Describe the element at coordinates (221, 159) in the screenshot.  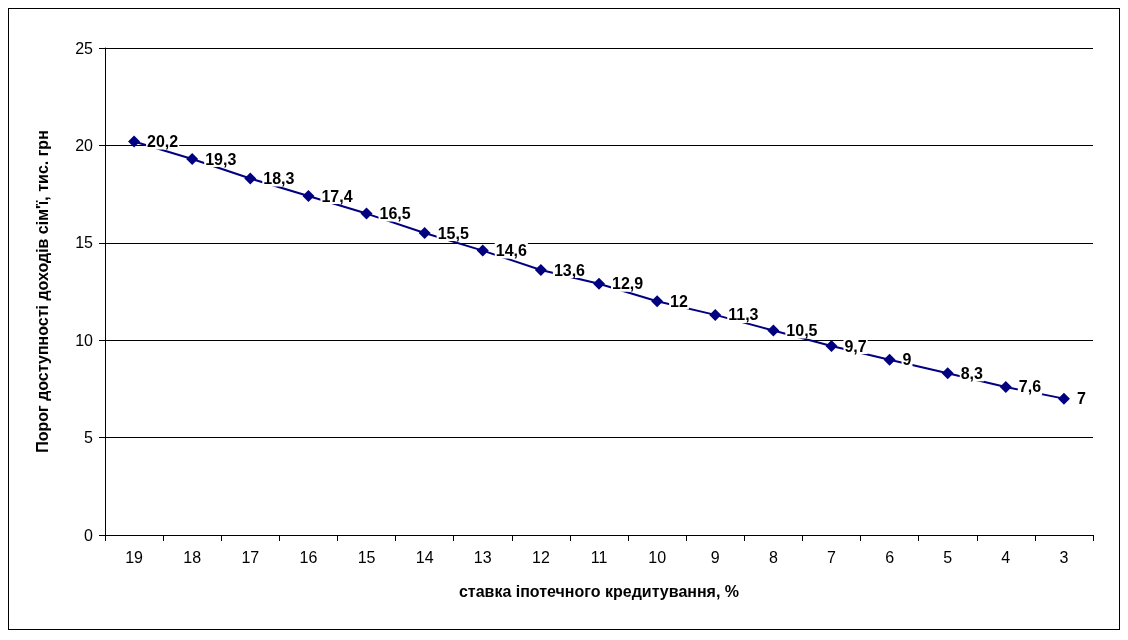
I see `data-label: 19,3` at that location.